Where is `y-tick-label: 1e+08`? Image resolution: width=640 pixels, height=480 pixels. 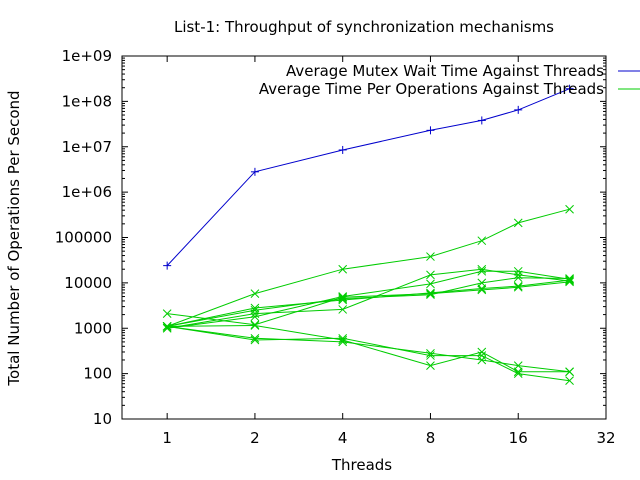 y-tick-label: 1e+08 is located at coordinates (87, 101).